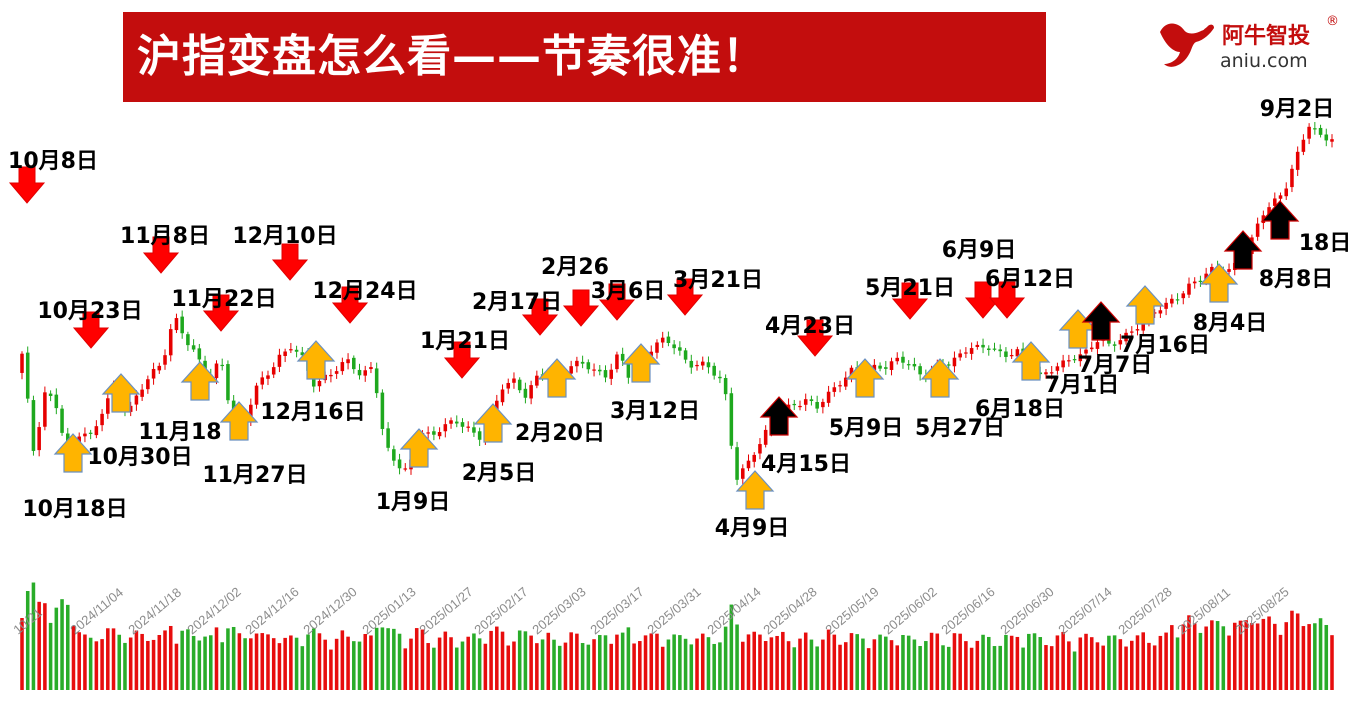 This screenshot has height=702, width=1368. What do you see at coordinates (1297, 109) in the screenshot?
I see `annotation-label: 9月2日` at bounding box center [1297, 109].